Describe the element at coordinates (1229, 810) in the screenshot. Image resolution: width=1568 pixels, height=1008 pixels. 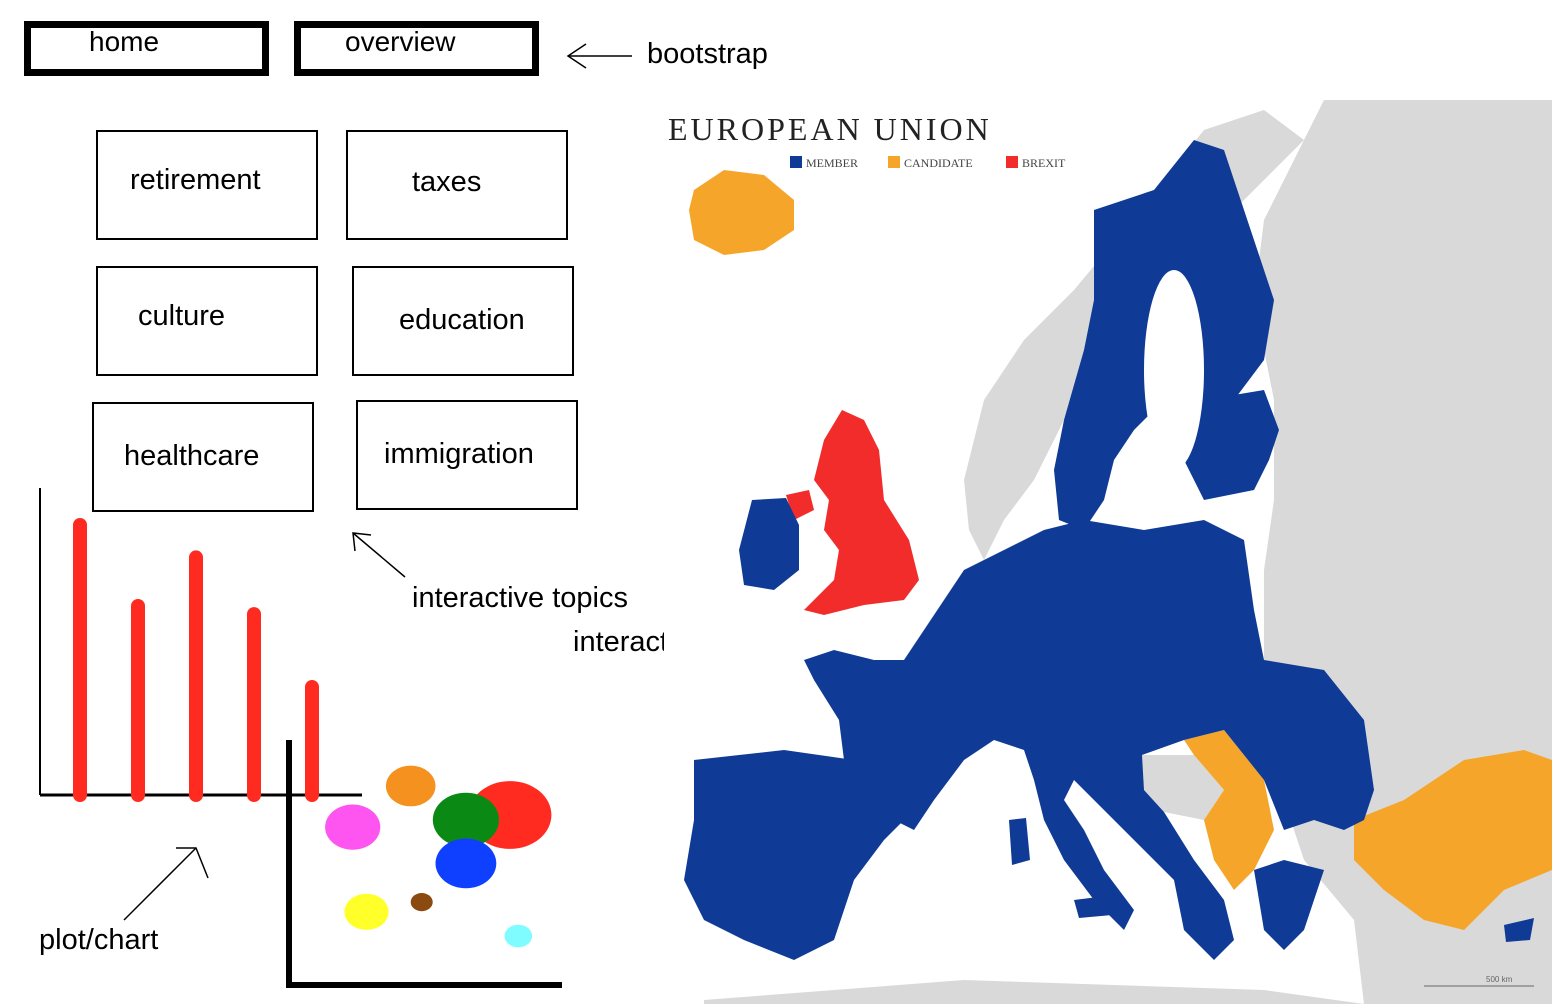
I see `candidate-balkans` at that location.